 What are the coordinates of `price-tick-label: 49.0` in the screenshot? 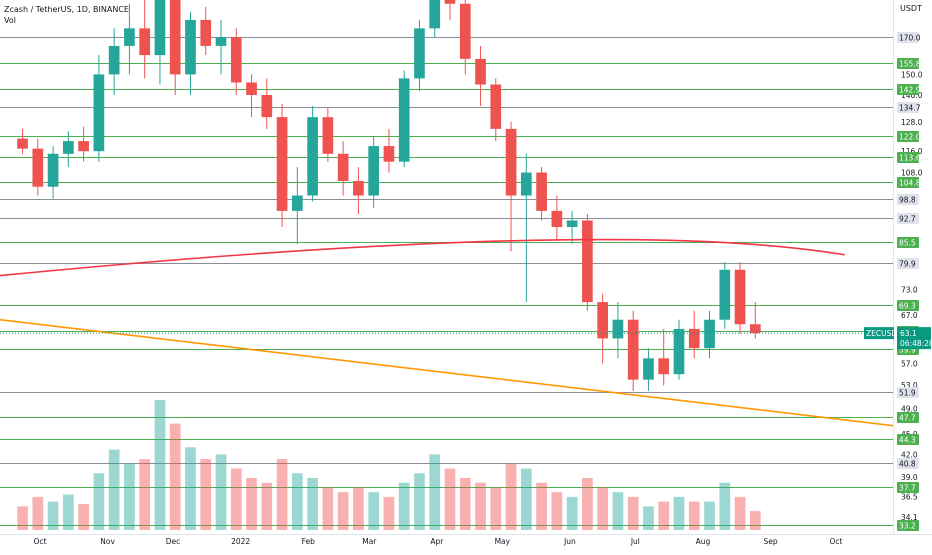 It's located at (909, 409).